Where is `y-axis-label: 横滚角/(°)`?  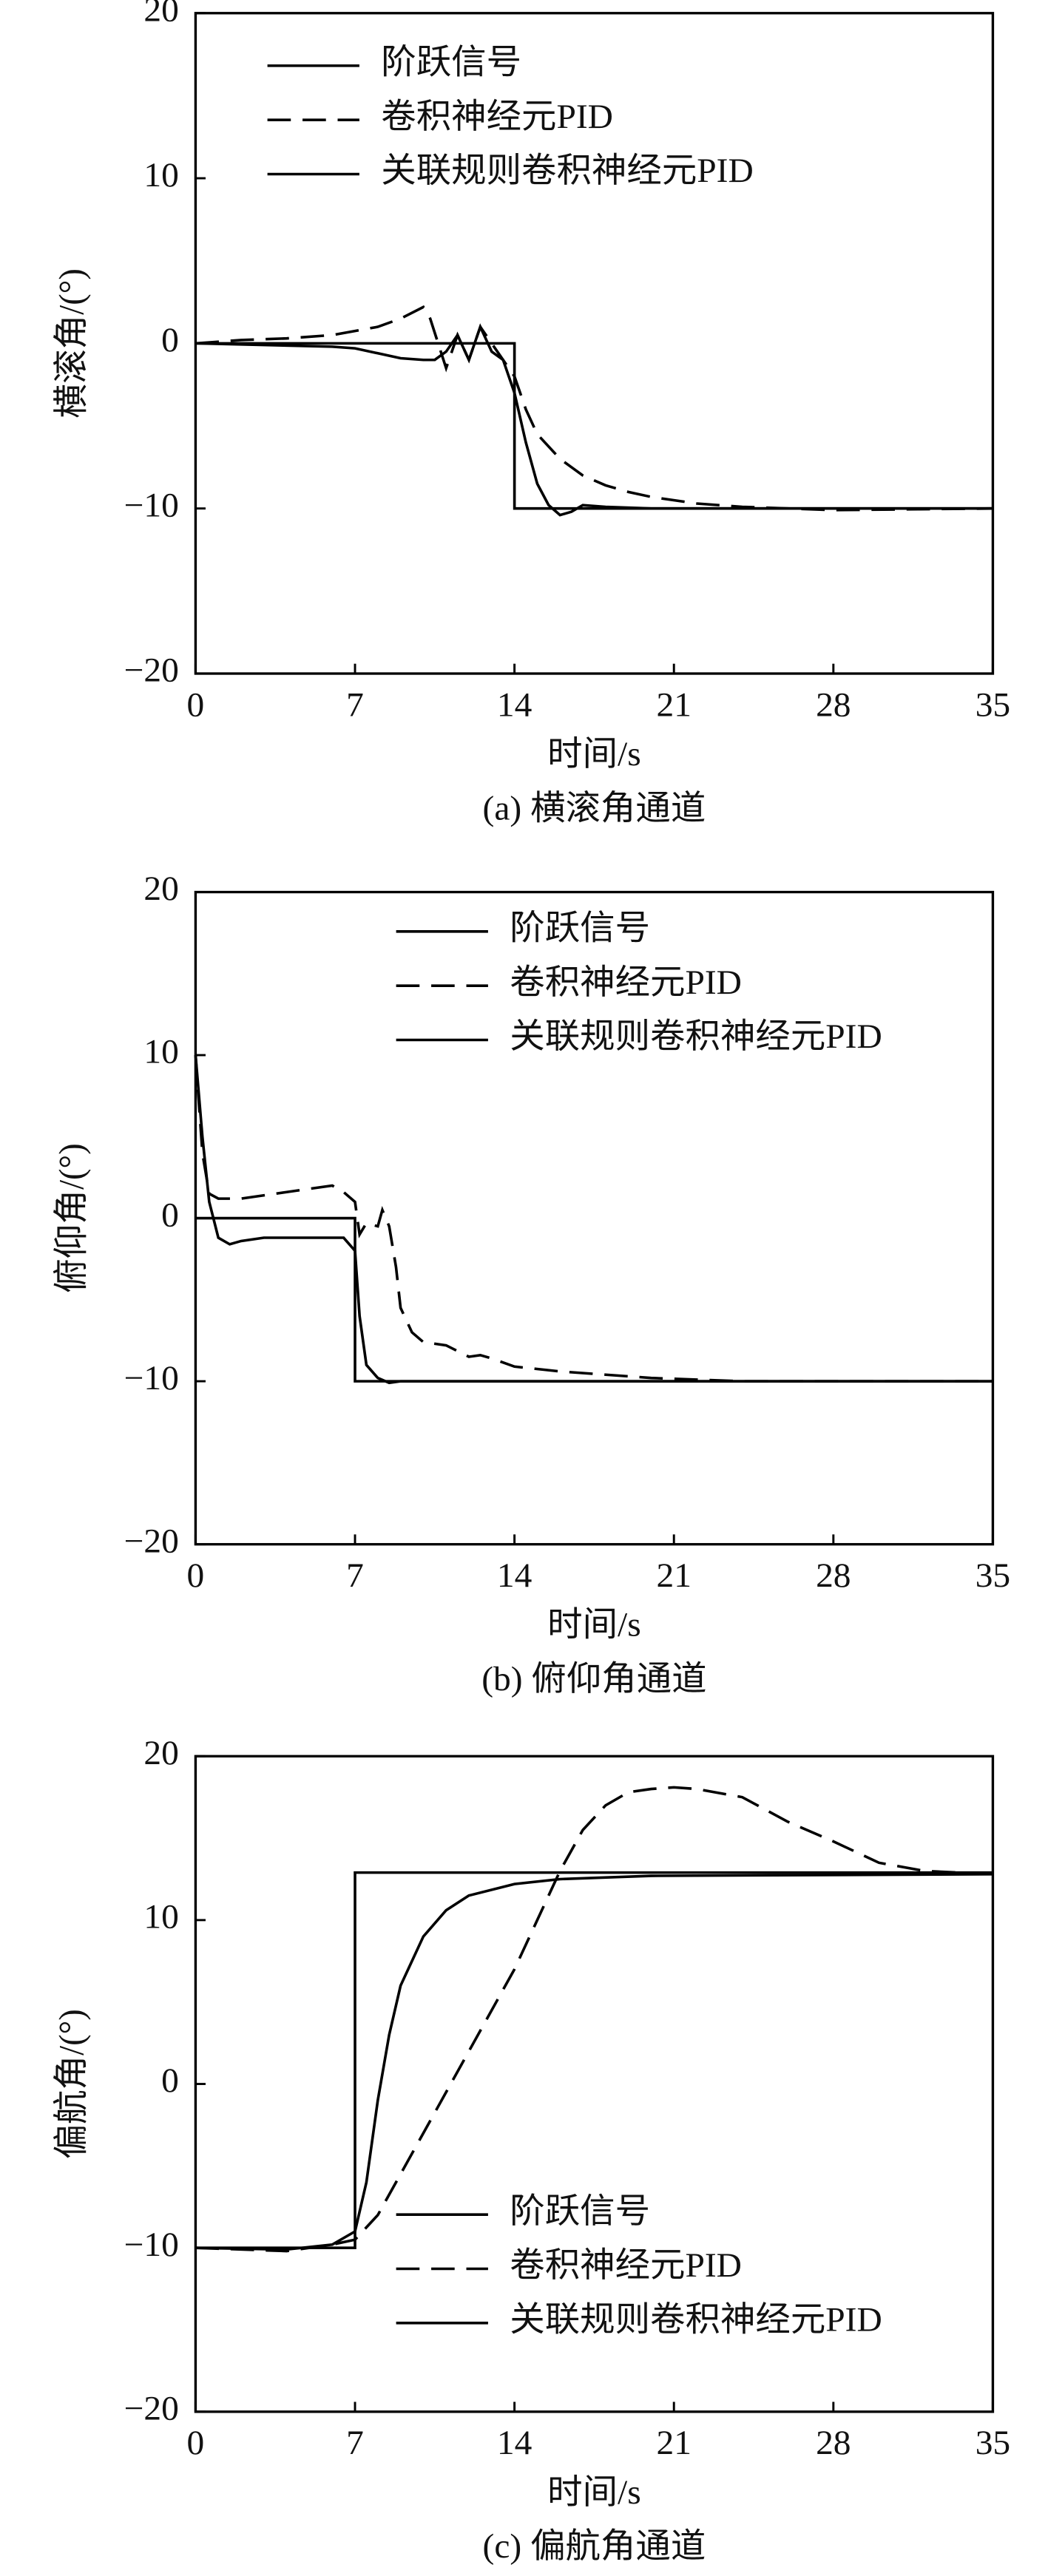
y-axis-label: 横滚角/(°) is located at coordinates (72, 343).